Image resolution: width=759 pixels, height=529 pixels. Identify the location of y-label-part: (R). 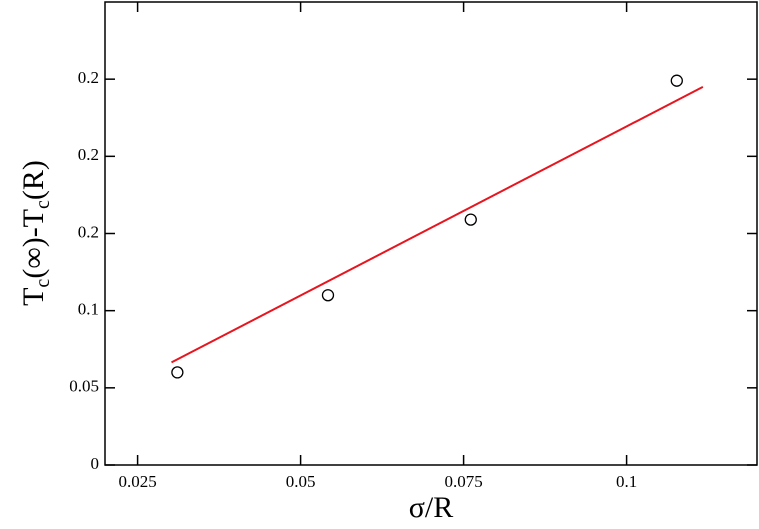
(33, 180).